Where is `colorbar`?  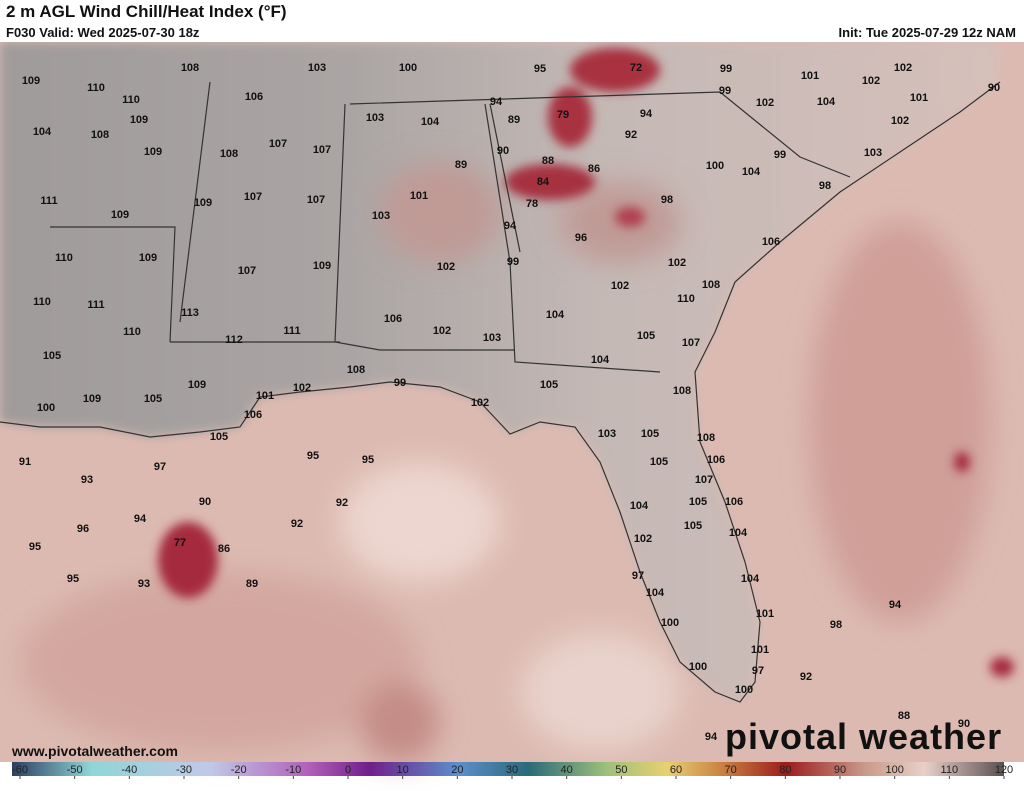
colorbar is located at coordinates (508, 769).